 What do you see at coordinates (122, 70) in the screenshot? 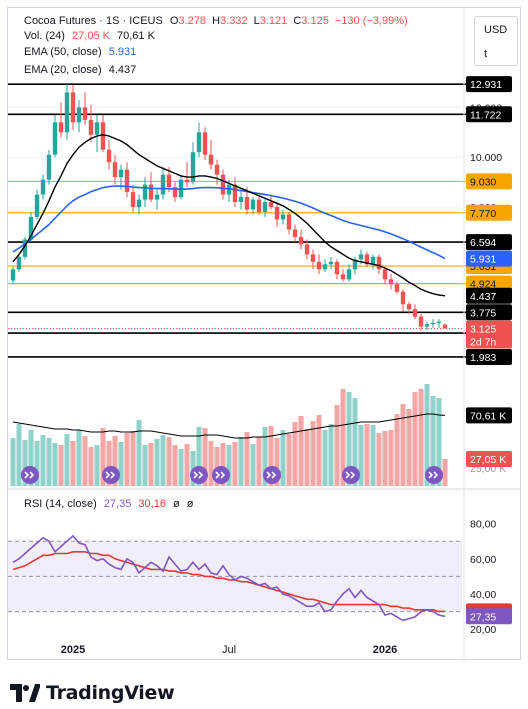
I see `ema20-value: 4.437` at bounding box center [122, 70].